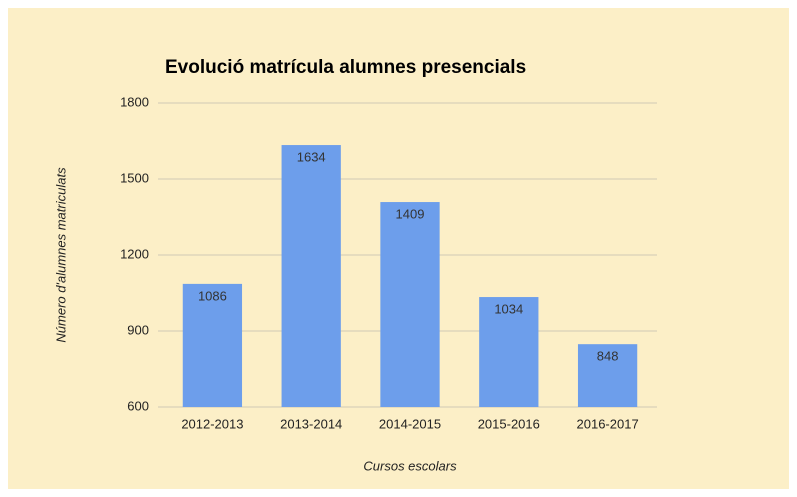 Image resolution: width=797 pixels, height=497 pixels. Describe the element at coordinates (410, 465) in the screenshot. I see `x-axis-title: Cursos escolars` at that location.